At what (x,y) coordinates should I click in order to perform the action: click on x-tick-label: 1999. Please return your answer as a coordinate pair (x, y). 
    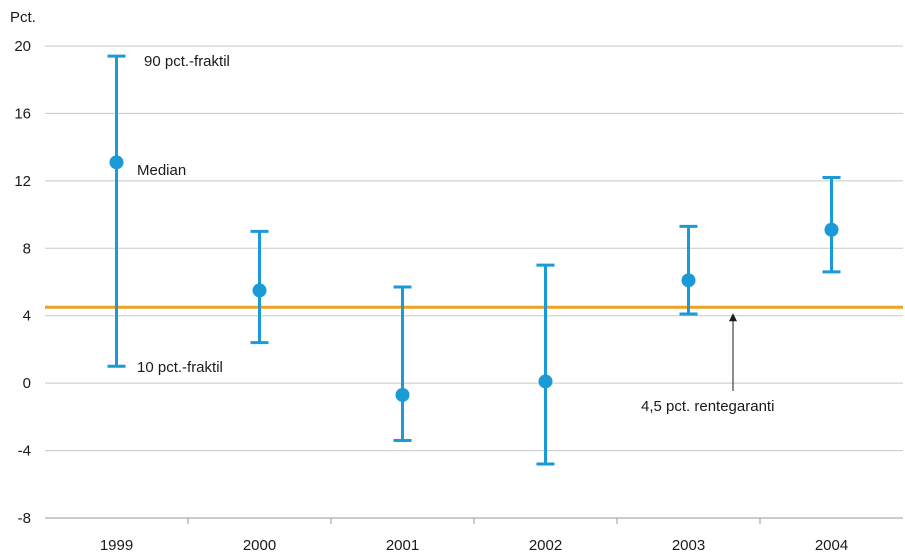
    Looking at the image, I should click on (116, 545).